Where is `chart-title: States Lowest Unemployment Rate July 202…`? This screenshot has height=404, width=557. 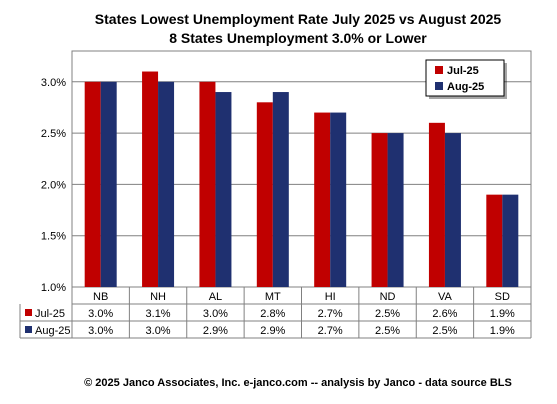 chart-title: States Lowest Unemployment Rate July 202… is located at coordinates (298, 19).